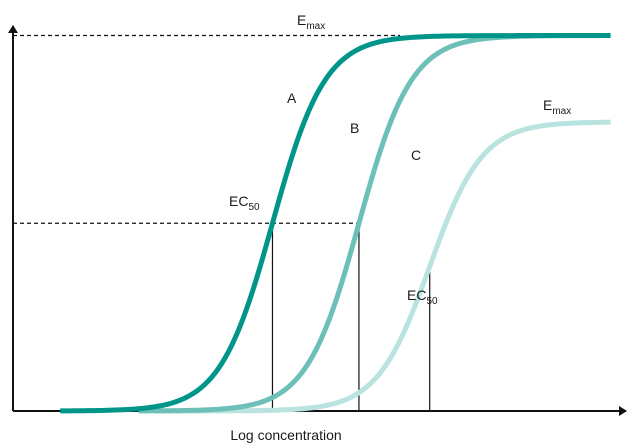 Image resolution: width=642 pixels, height=448 pixels. I want to click on emax-c-label: Emax, so click(557, 107).